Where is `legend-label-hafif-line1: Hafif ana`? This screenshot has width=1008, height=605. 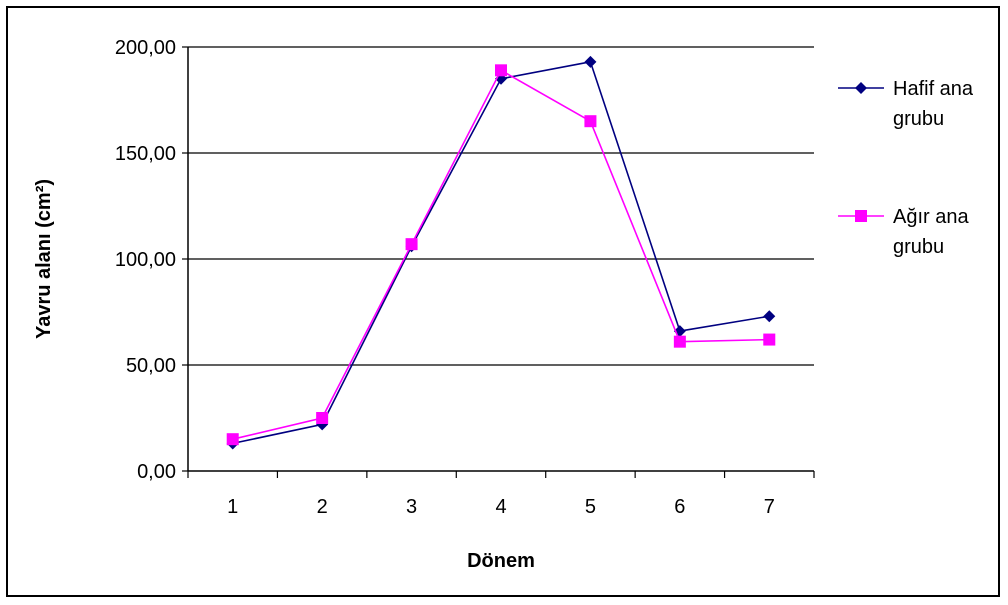 legend-label-hafif-line1: Hafif ana is located at coordinates (933, 89).